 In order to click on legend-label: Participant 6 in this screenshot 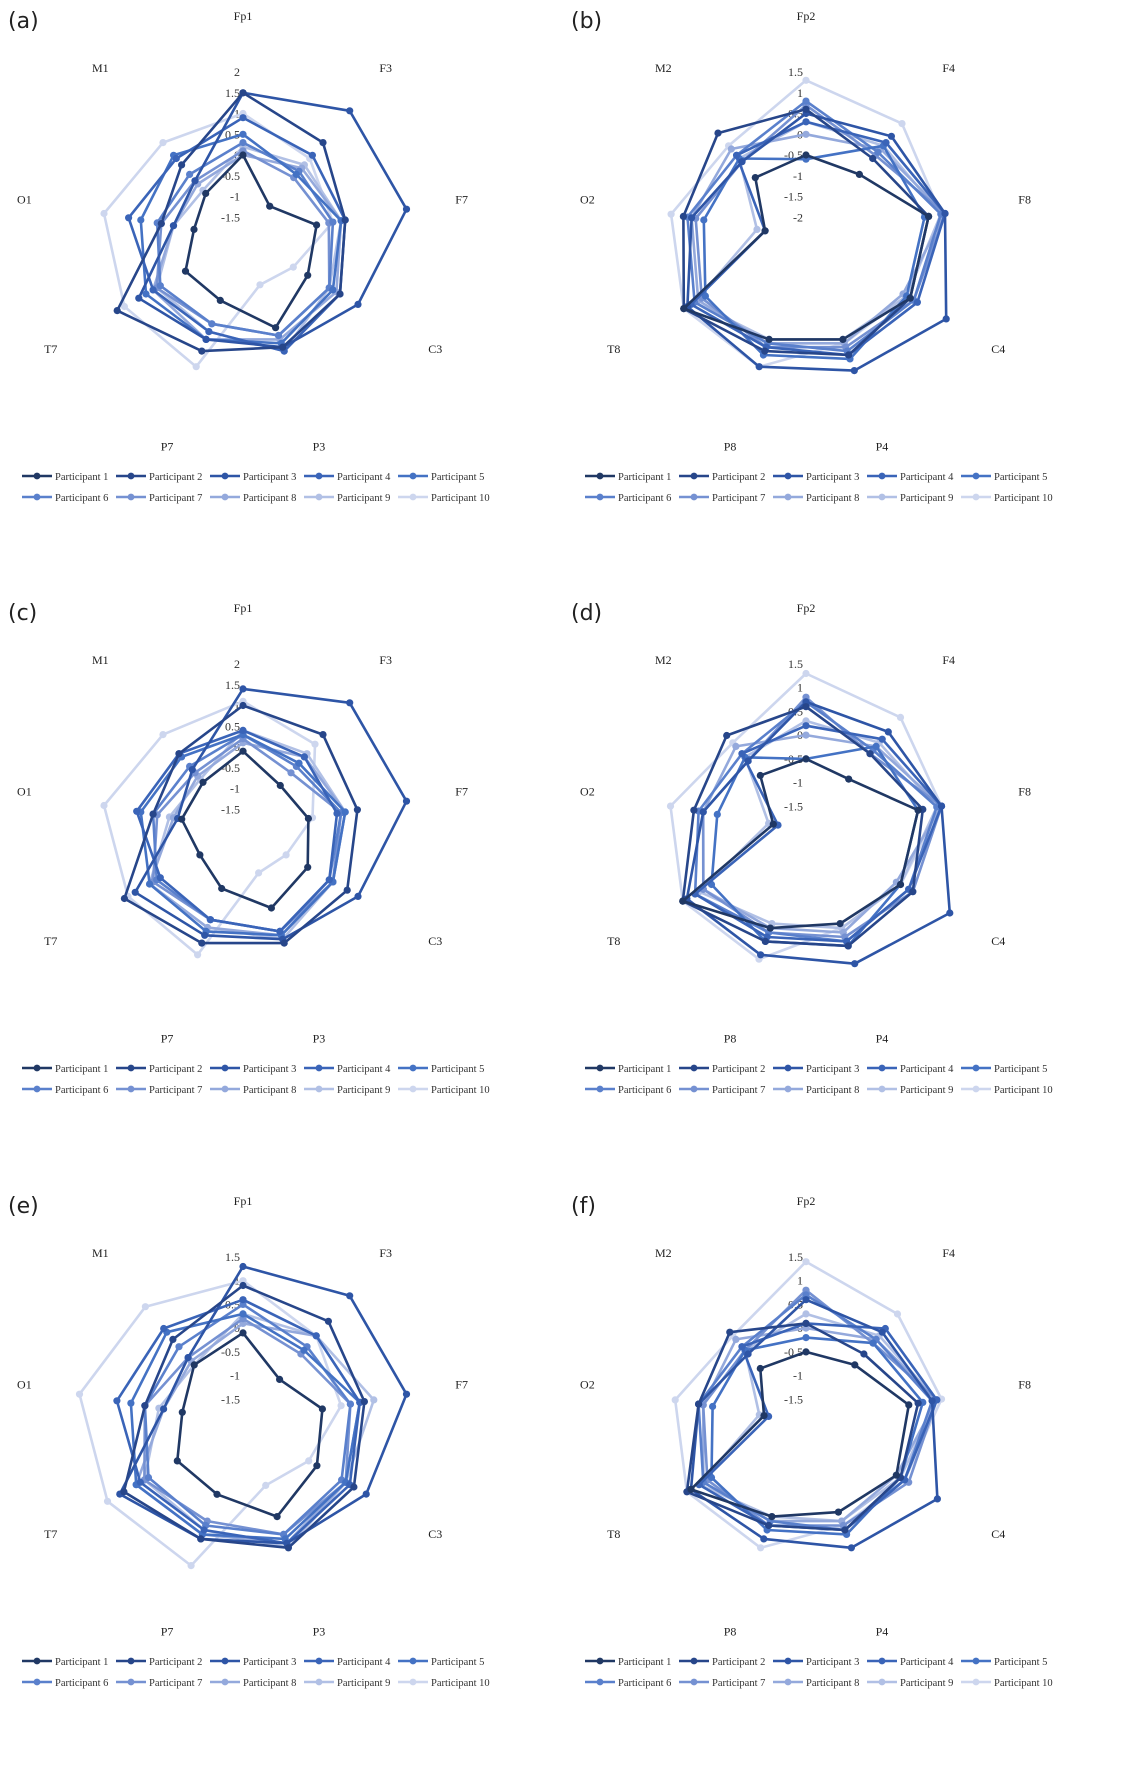, I will do `click(644, 498)`.